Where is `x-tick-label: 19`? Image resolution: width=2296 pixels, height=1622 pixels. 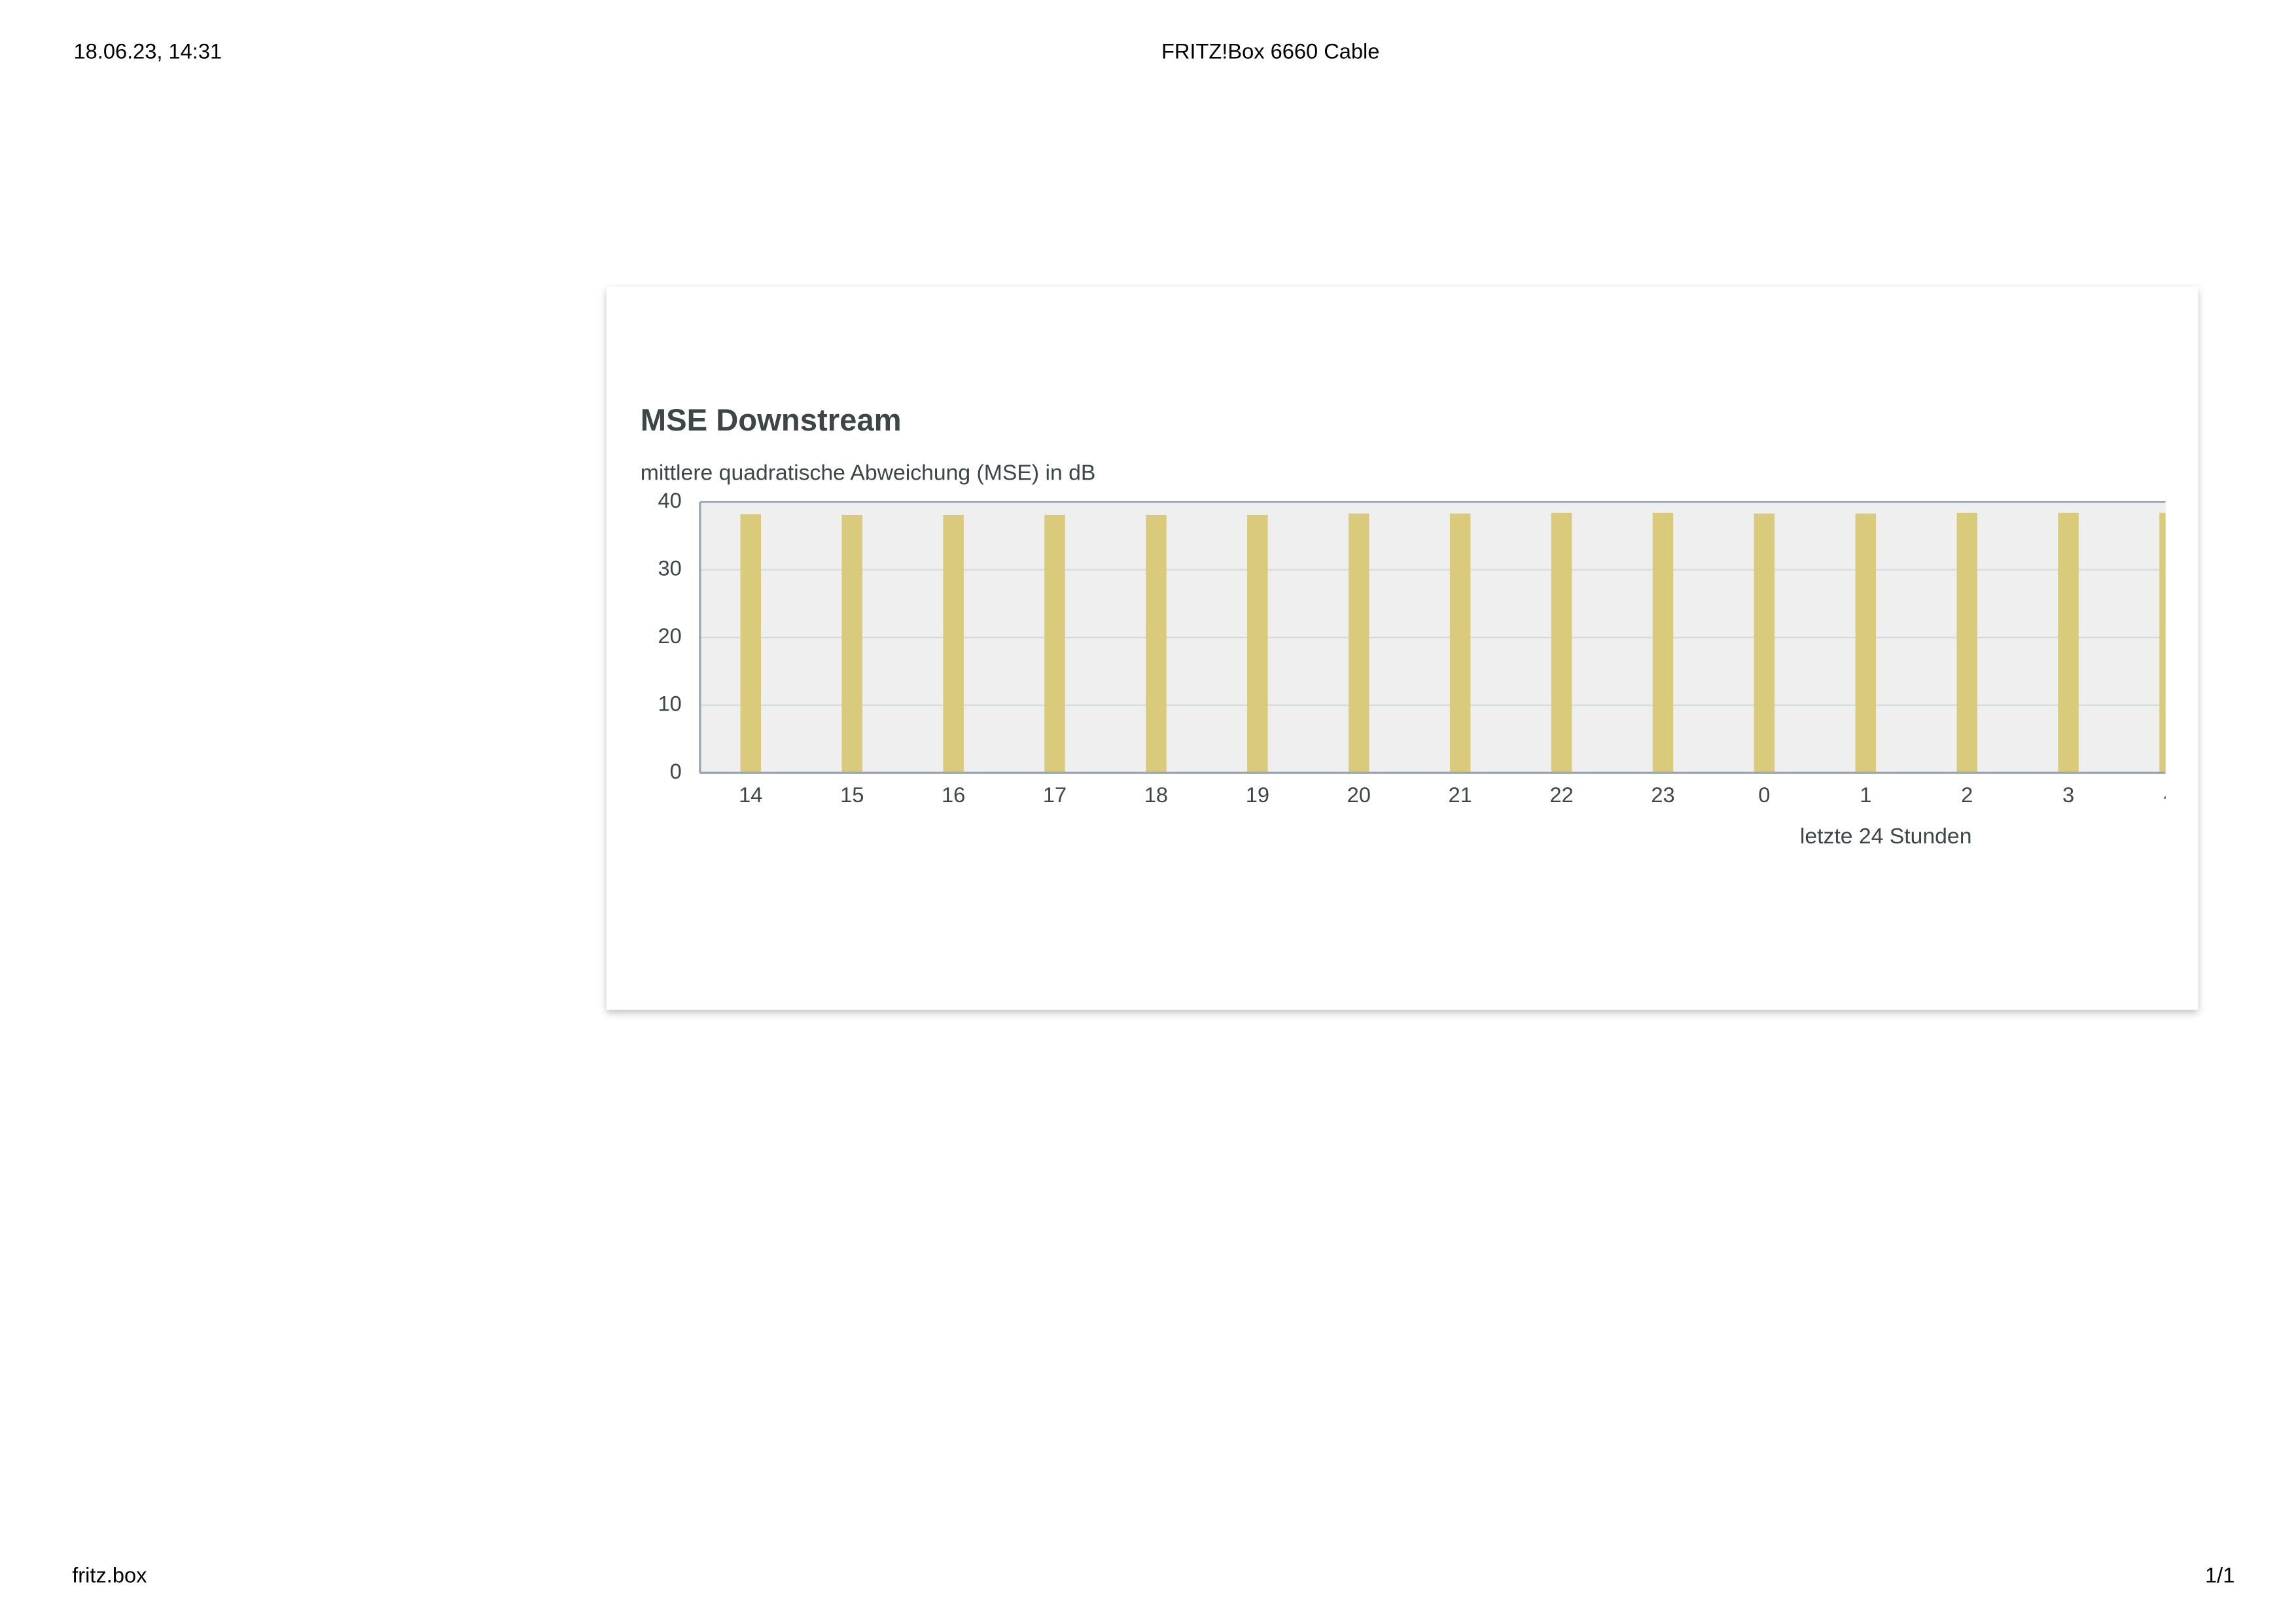
x-tick-label: 19 is located at coordinates (1257, 795).